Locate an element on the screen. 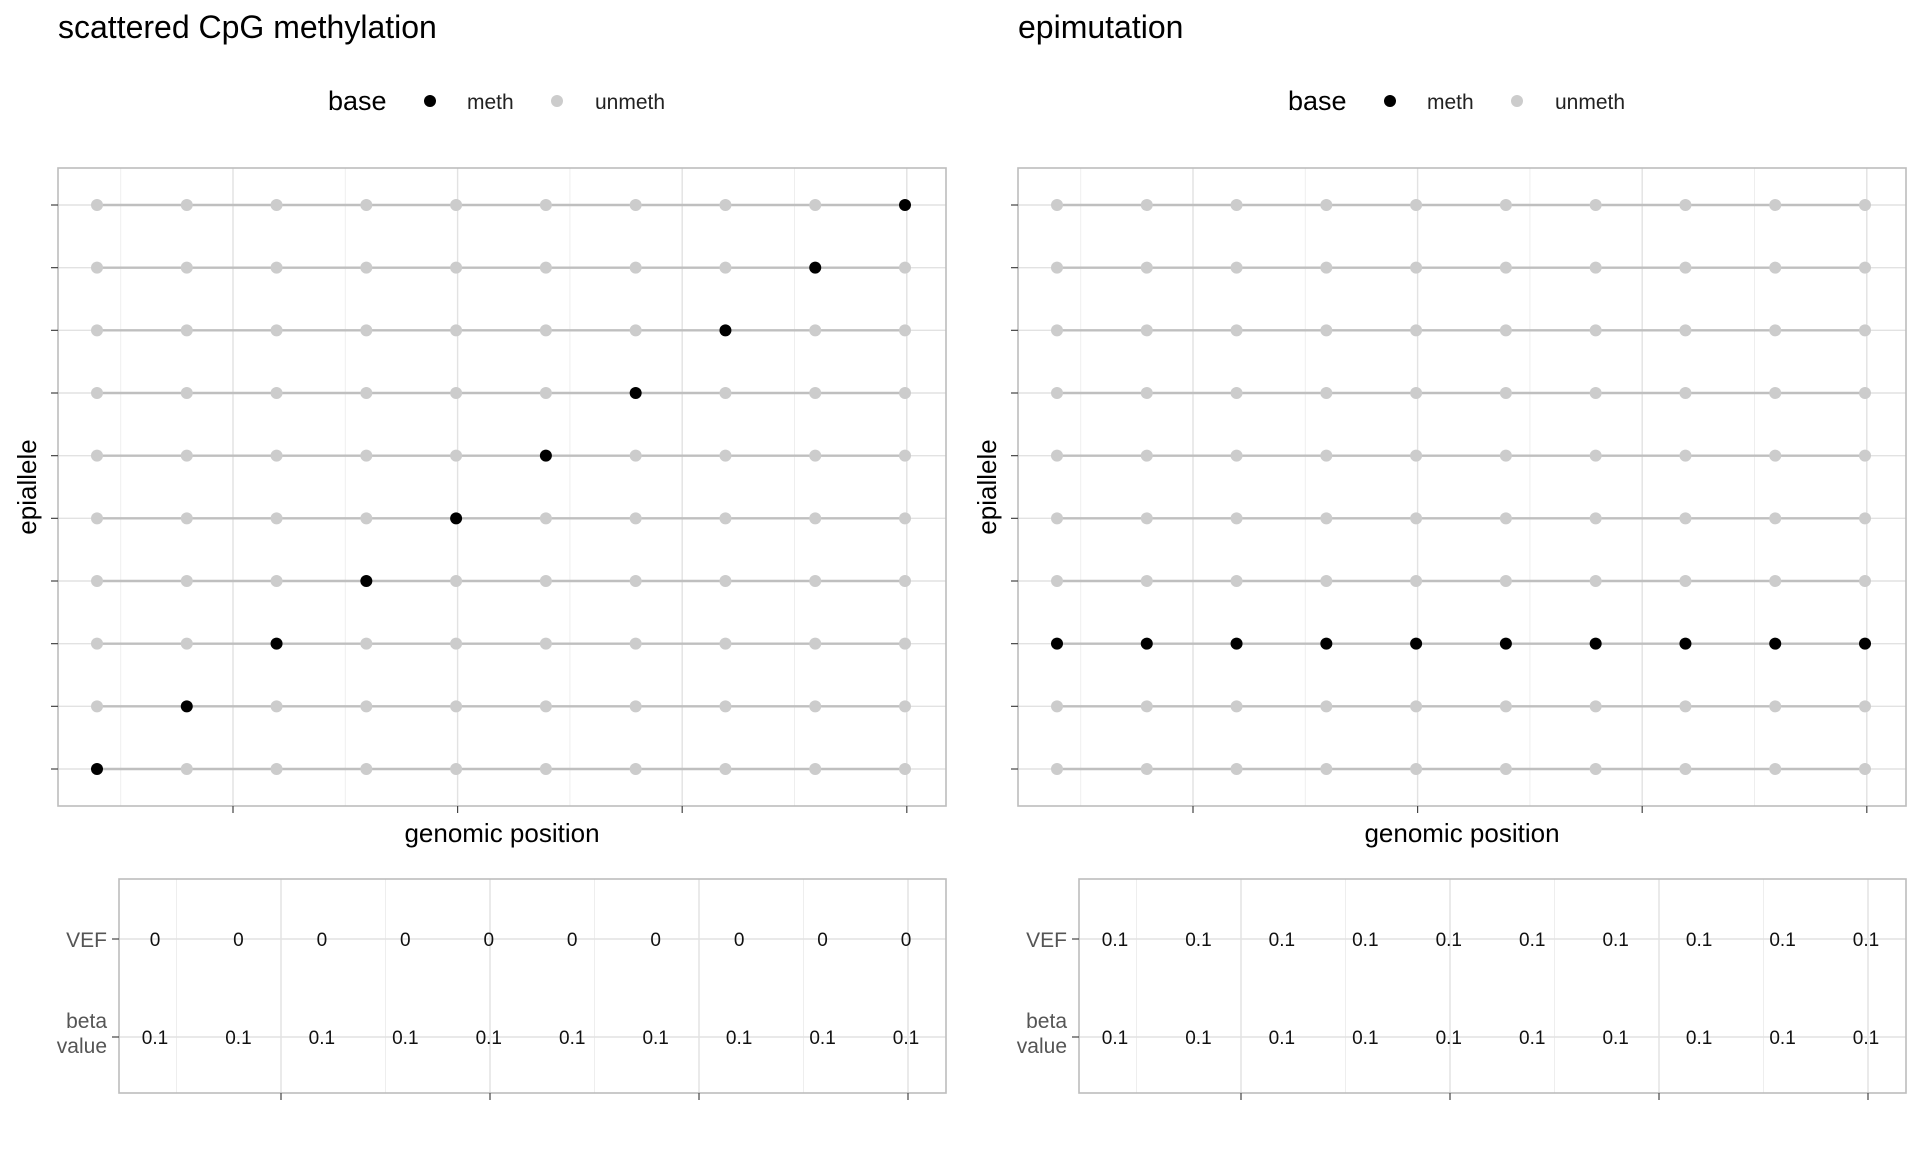 The image size is (1920, 1152). legend-key-unmeth is located at coordinates (1517, 101).